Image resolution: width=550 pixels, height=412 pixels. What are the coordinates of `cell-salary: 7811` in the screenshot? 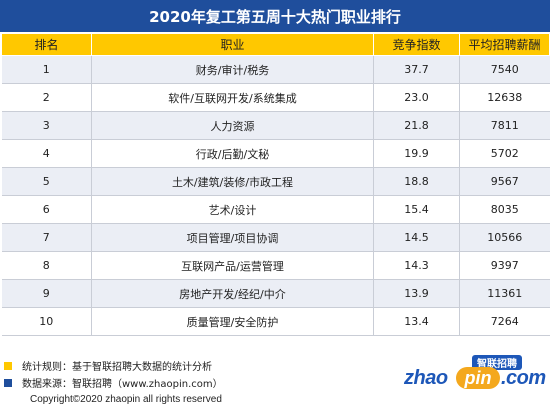 It's located at (504, 125).